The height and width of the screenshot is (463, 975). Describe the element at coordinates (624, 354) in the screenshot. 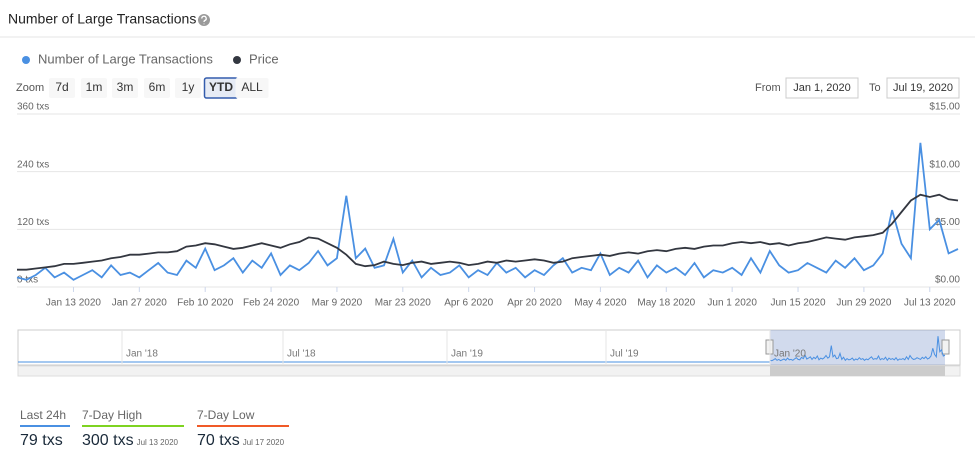

I see `navigator-label: Jul '19` at that location.